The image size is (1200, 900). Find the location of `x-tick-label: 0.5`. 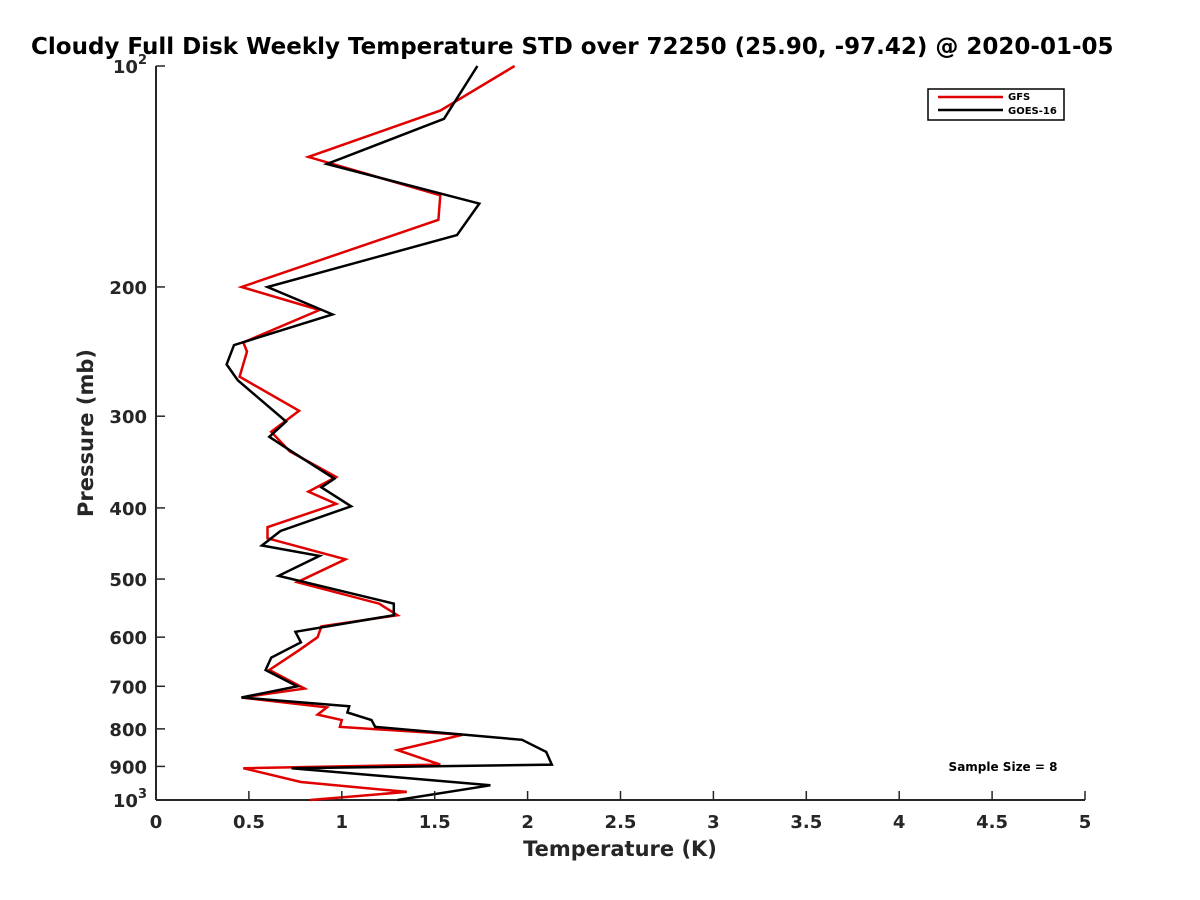

x-tick-label: 0.5 is located at coordinates (249, 822).